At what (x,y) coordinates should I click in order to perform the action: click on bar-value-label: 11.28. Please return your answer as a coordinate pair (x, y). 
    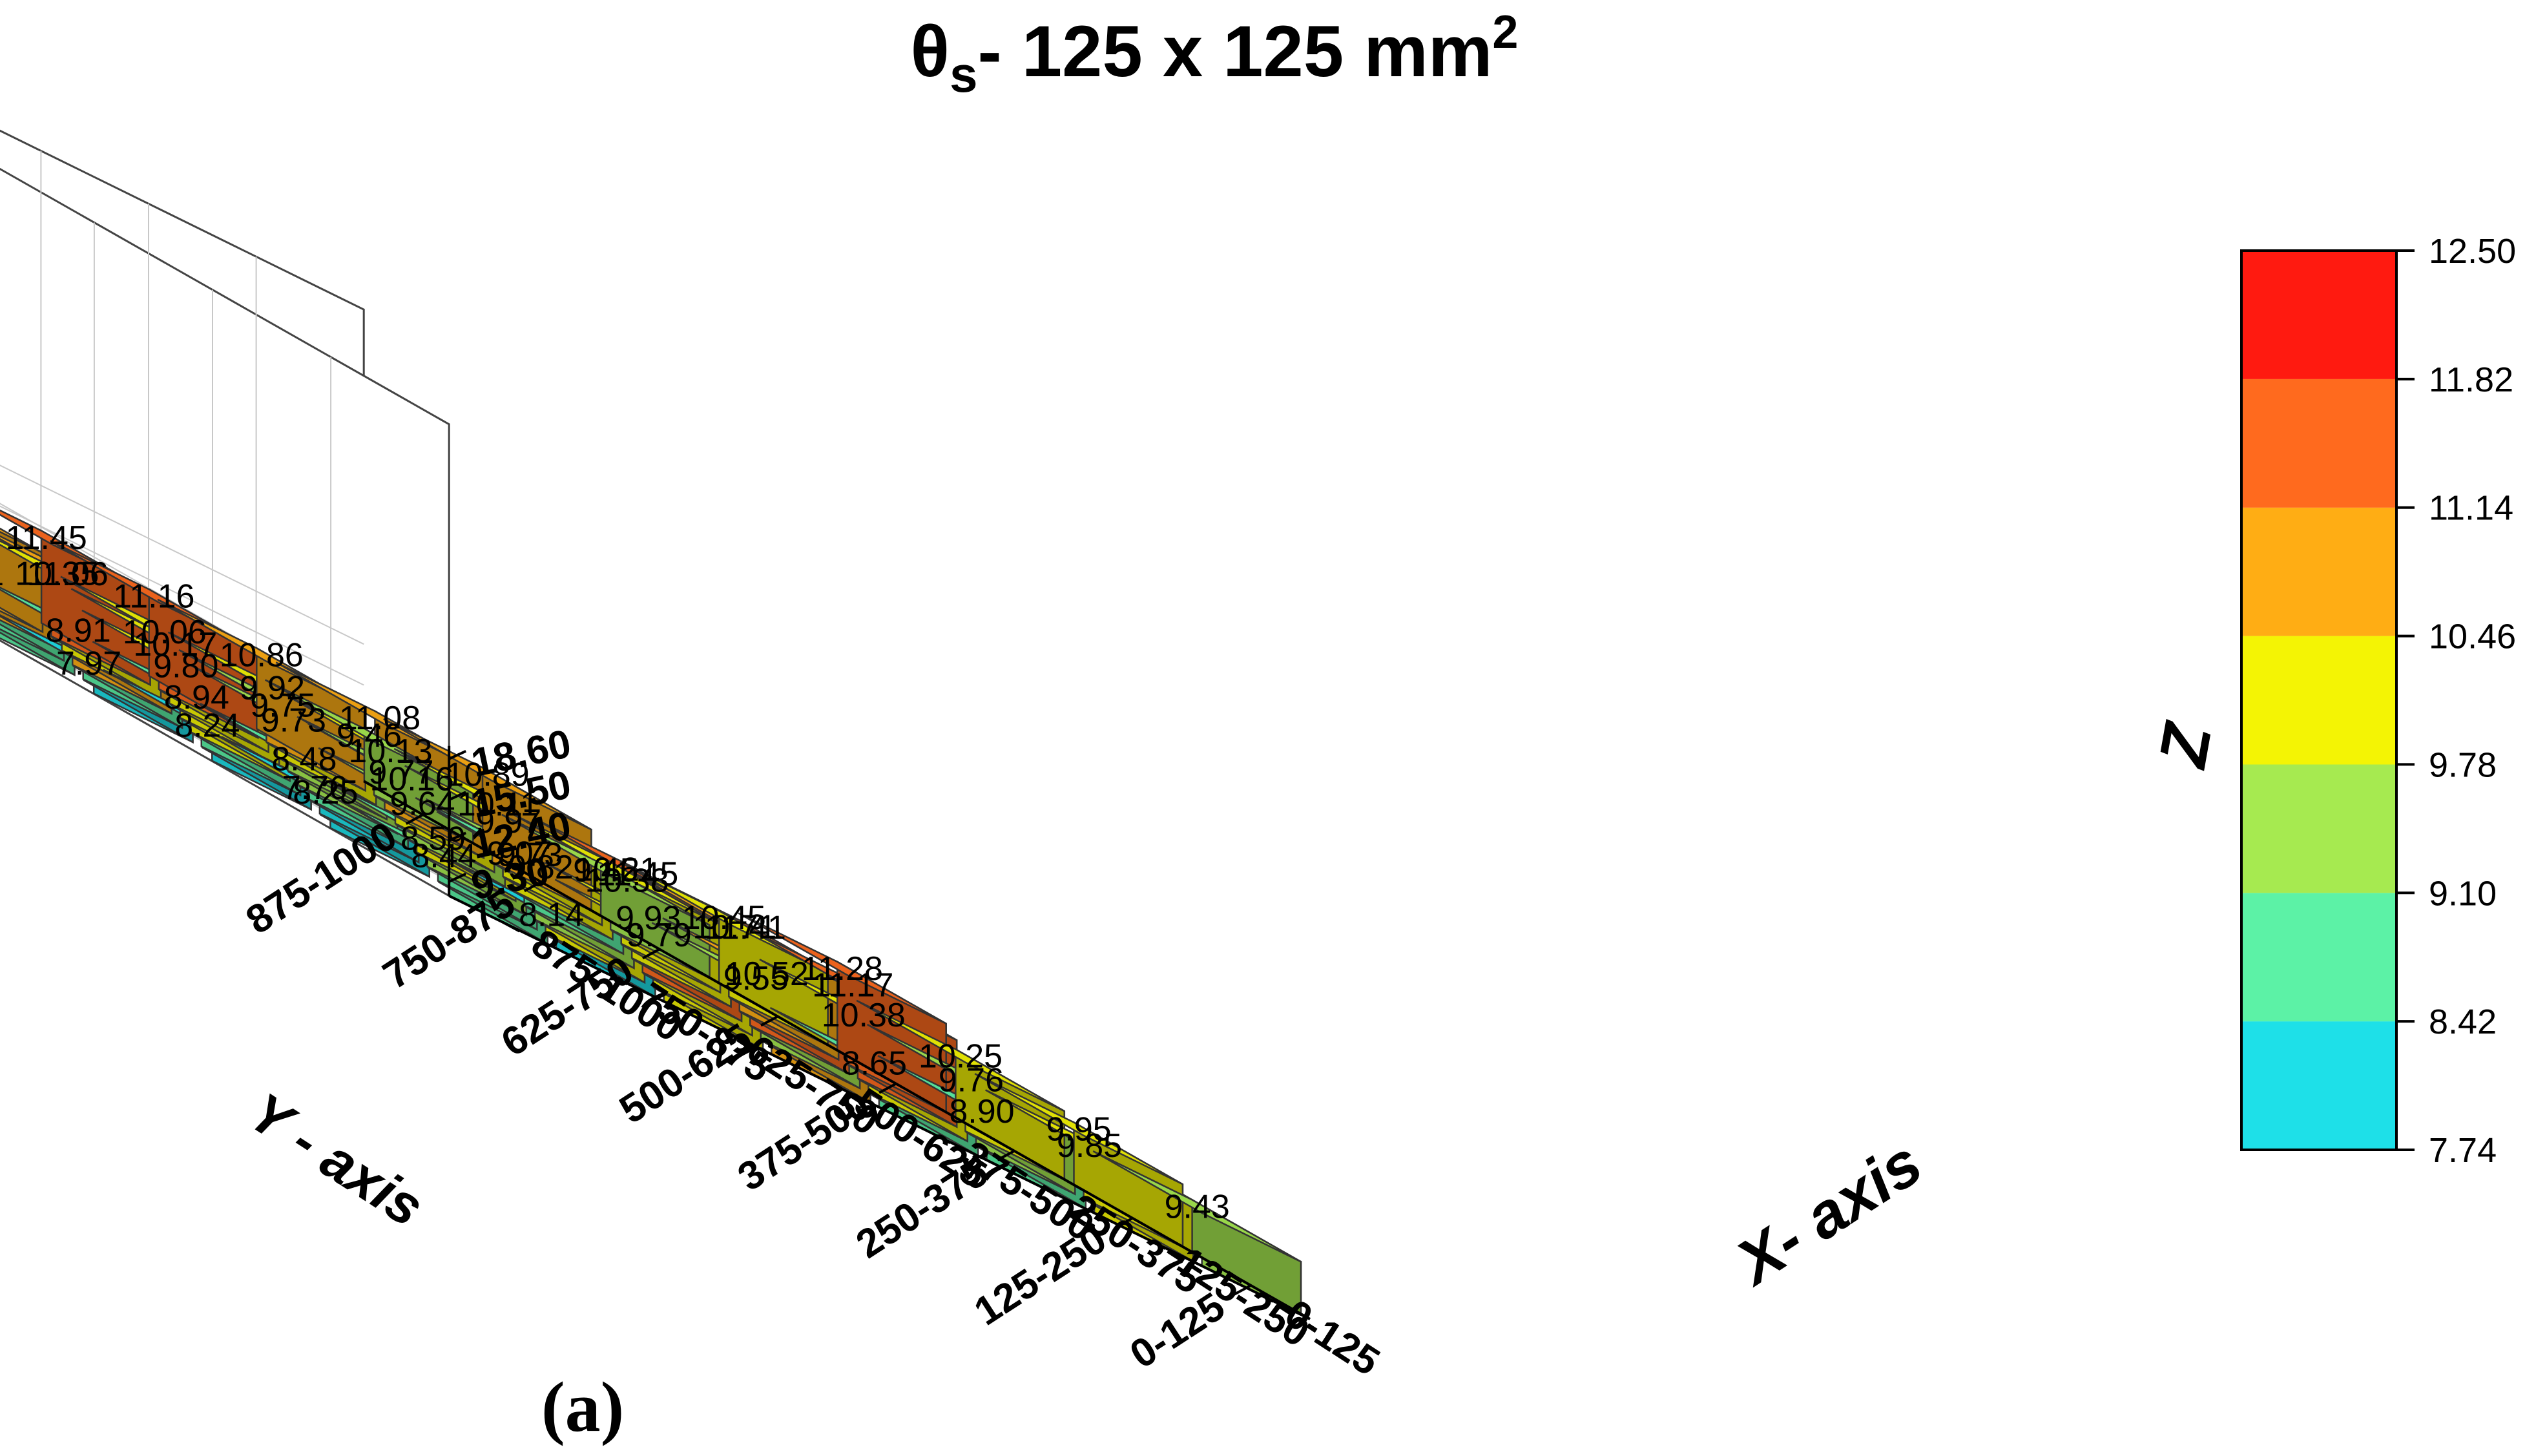
    Looking at the image, I should click on (843, 969).